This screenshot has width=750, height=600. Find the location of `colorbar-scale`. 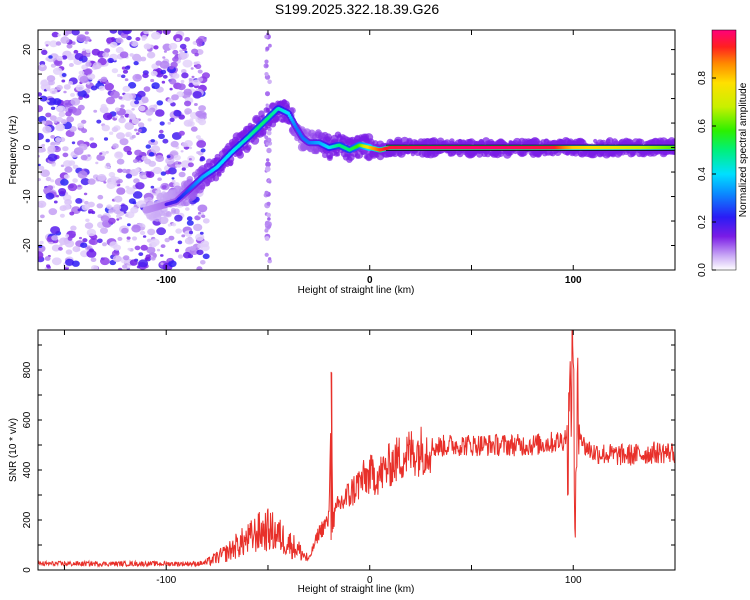

colorbar-scale is located at coordinates (724, 150).